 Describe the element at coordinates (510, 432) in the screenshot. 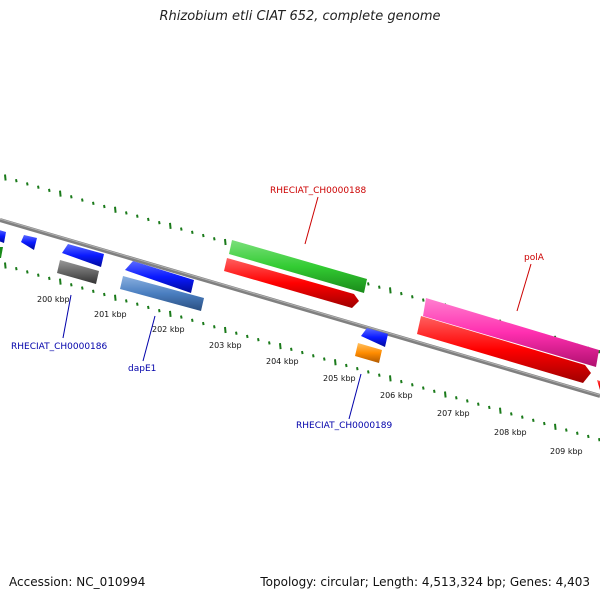

I see `tick-label: 208 kbp` at that location.